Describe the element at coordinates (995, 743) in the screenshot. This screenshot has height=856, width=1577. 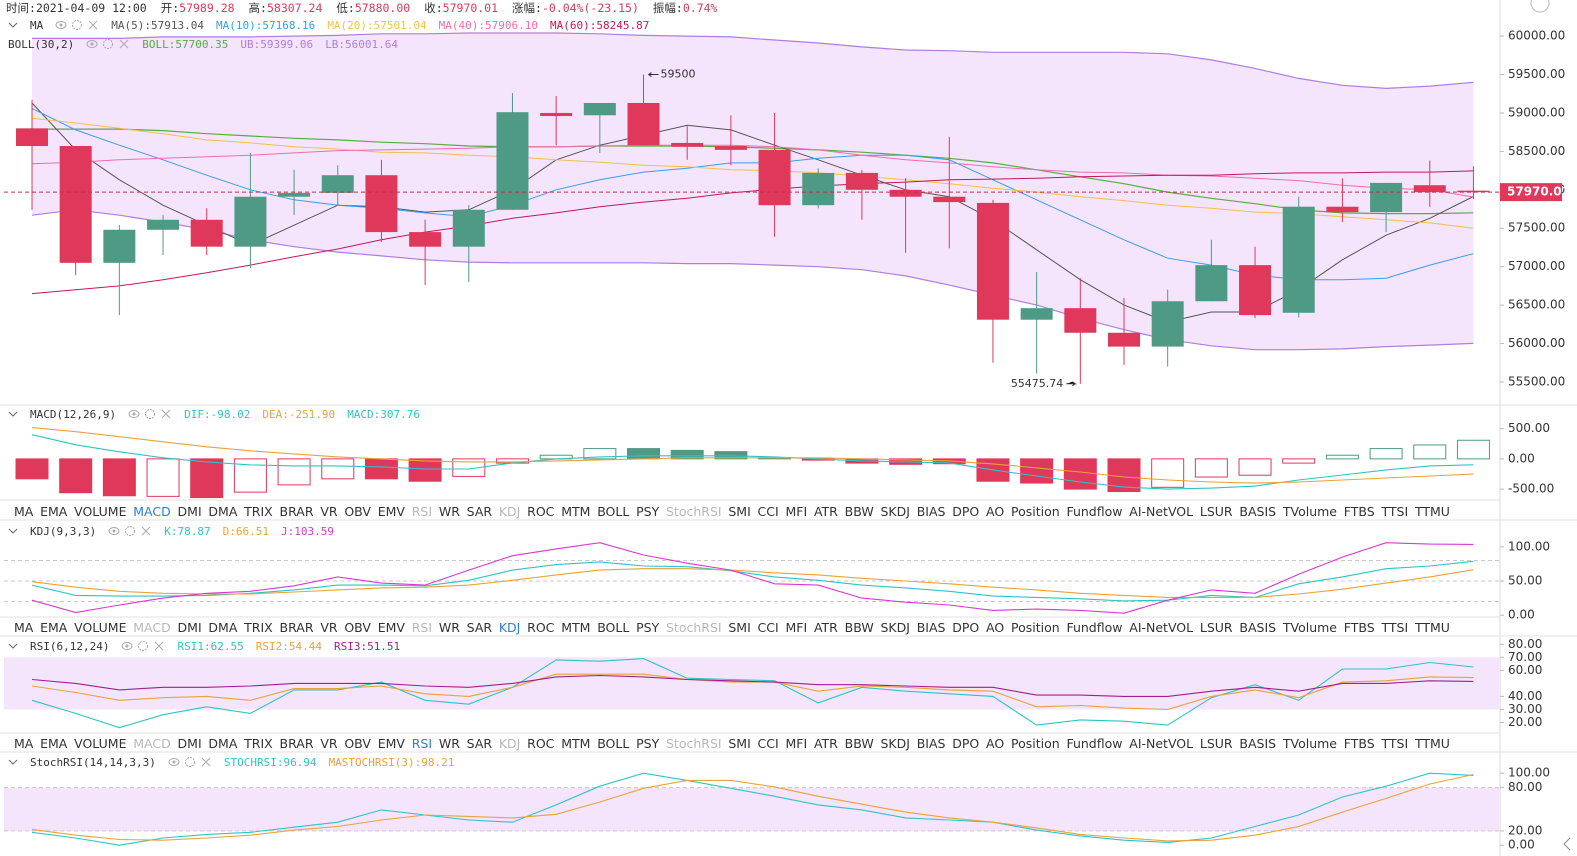
I see `indicator-tab: AO` at that location.